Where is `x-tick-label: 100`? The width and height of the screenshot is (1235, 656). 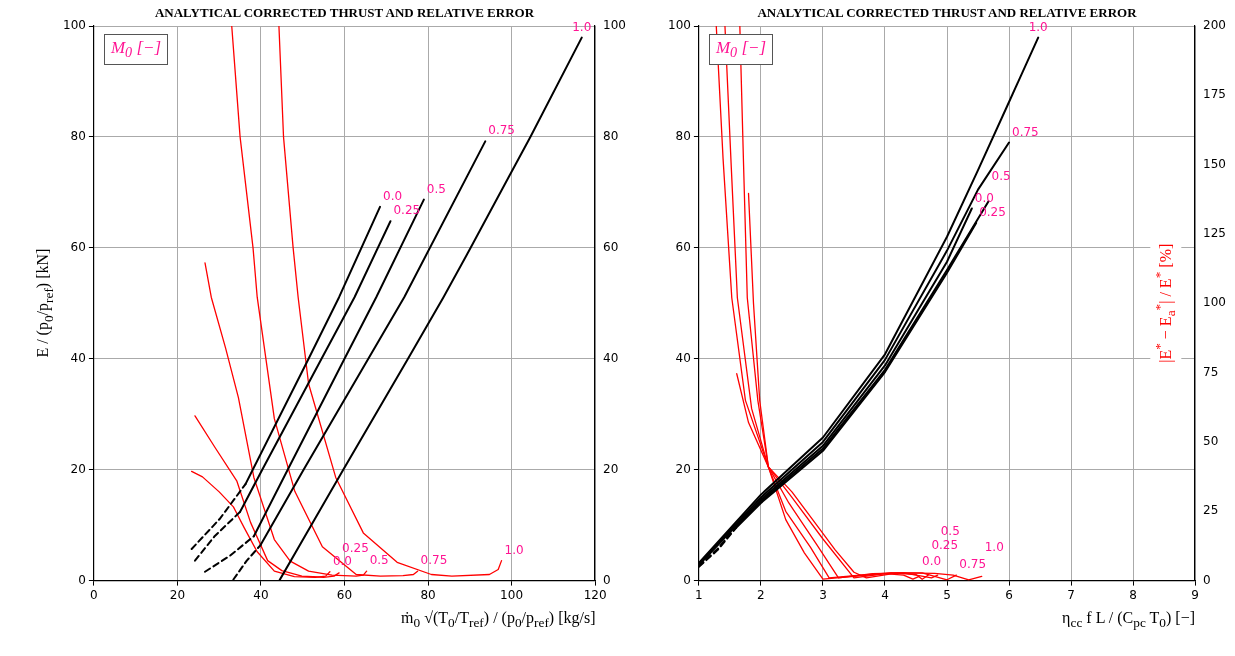
x-tick-label: 100 is located at coordinates (512, 594).